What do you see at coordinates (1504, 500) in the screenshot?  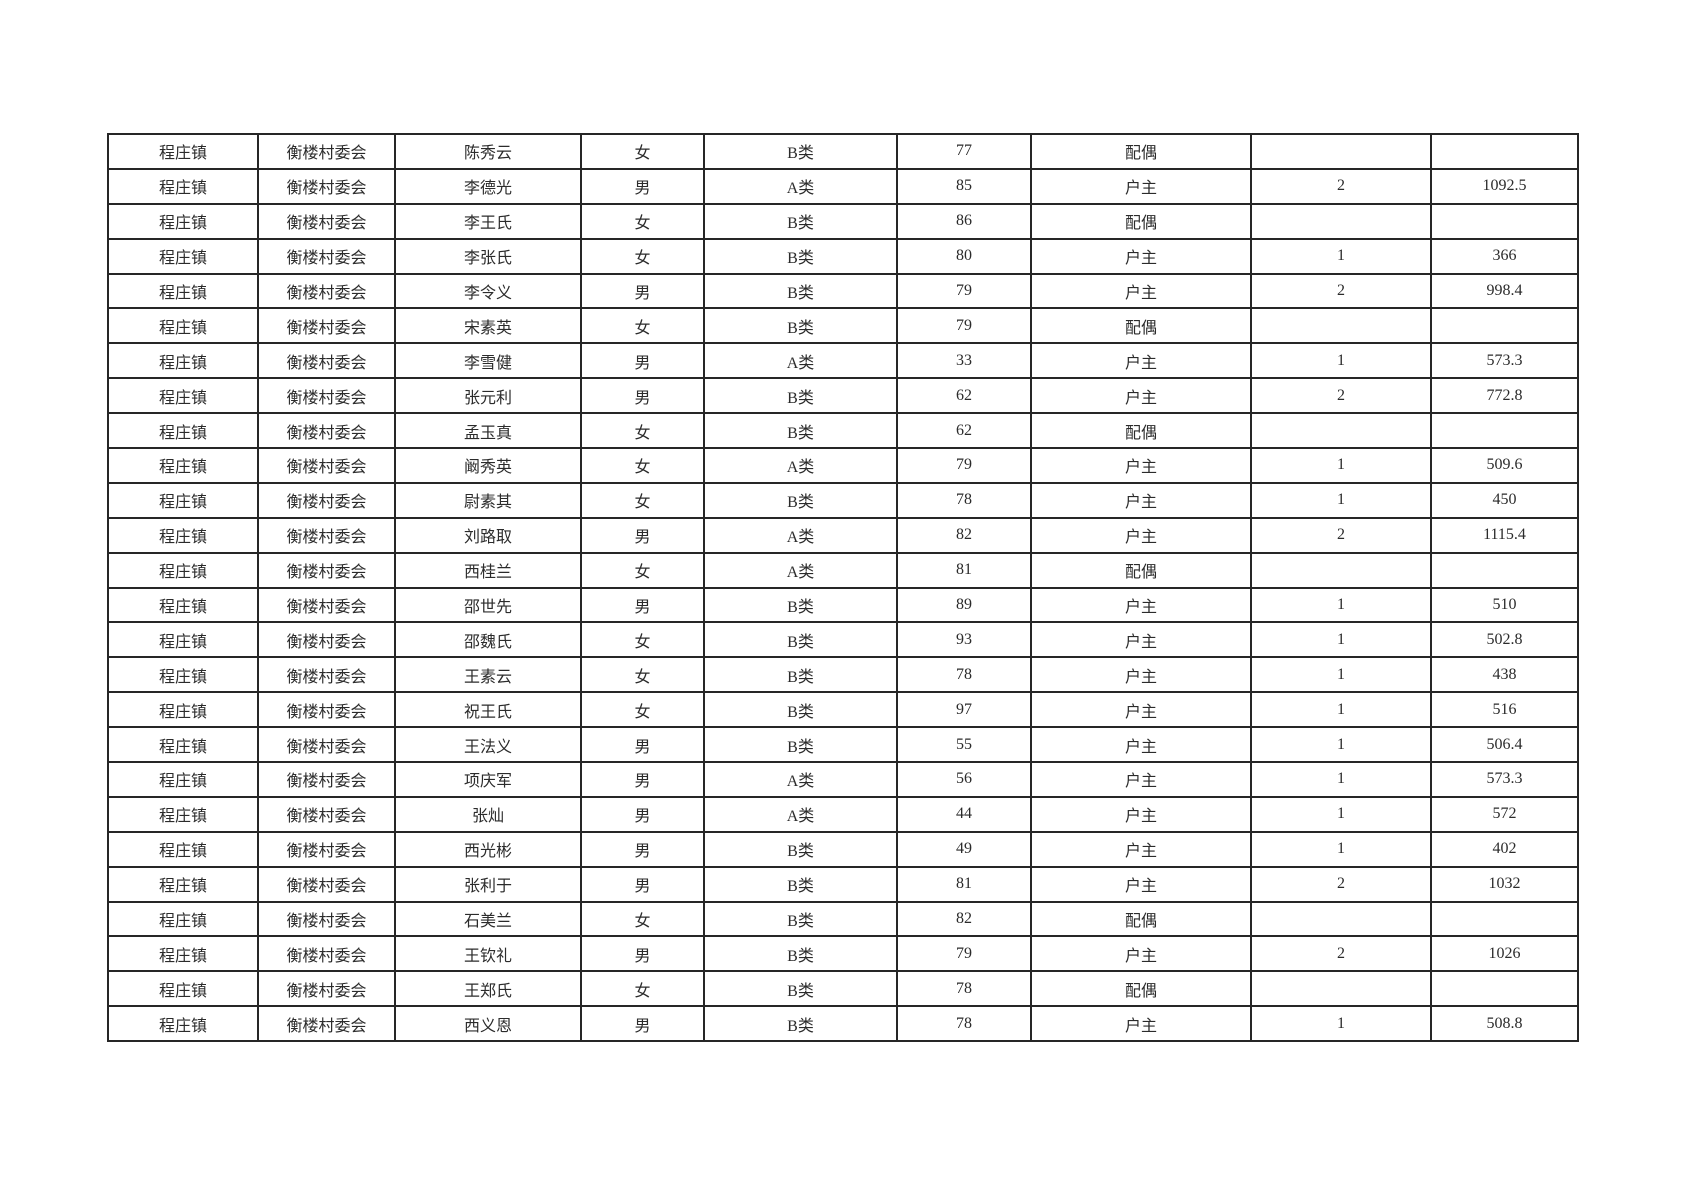 I see `cell-amount: 450` at bounding box center [1504, 500].